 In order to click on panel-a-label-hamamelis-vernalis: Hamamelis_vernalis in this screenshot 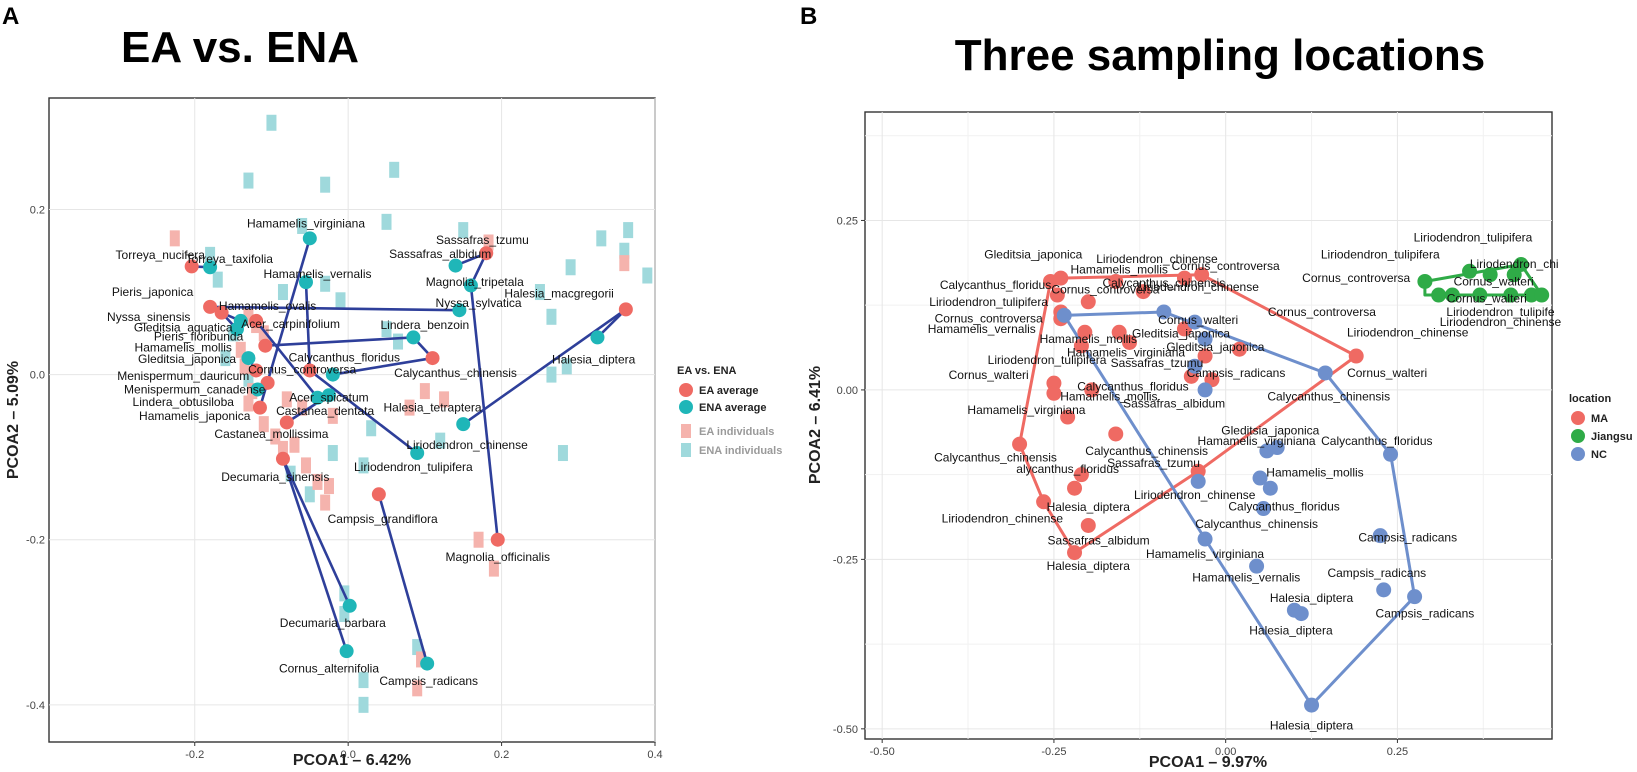, I will do `click(317, 274)`.